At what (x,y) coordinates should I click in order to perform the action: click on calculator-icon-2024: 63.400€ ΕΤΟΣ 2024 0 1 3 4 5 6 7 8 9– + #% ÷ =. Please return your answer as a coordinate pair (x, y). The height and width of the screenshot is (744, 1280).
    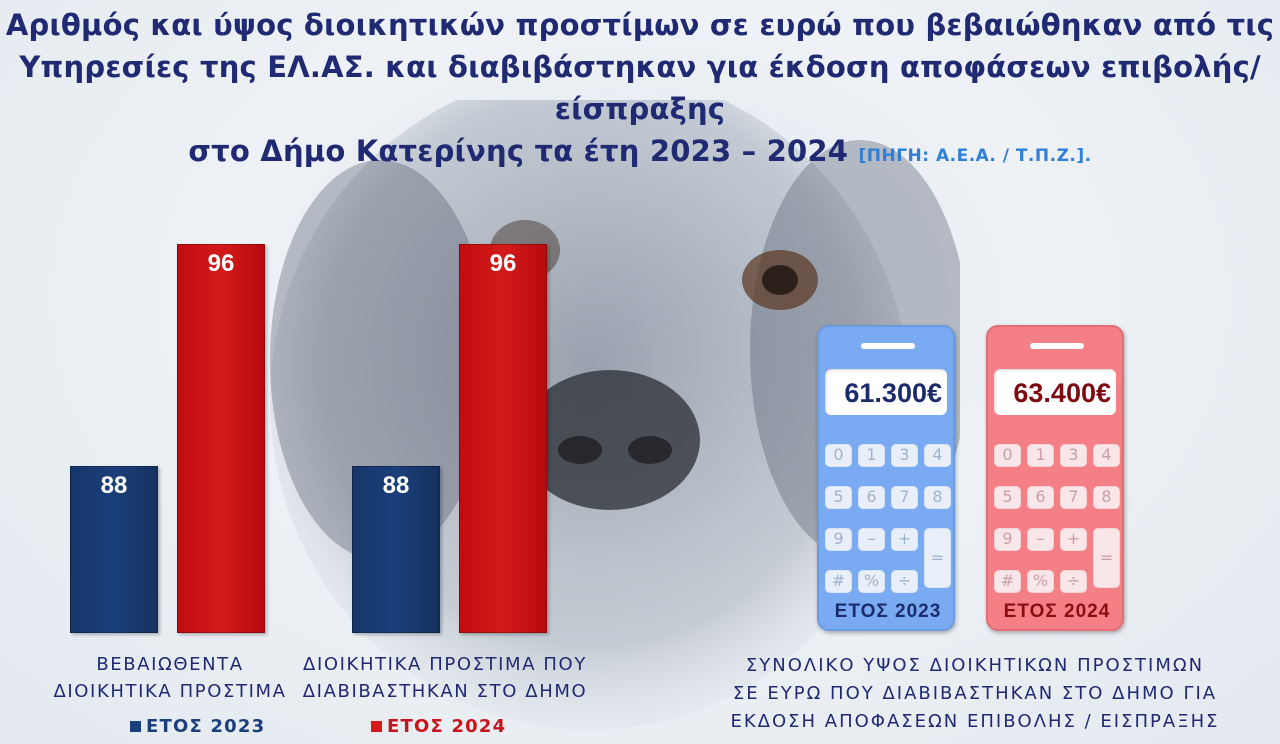
    Looking at the image, I should click on (1055, 478).